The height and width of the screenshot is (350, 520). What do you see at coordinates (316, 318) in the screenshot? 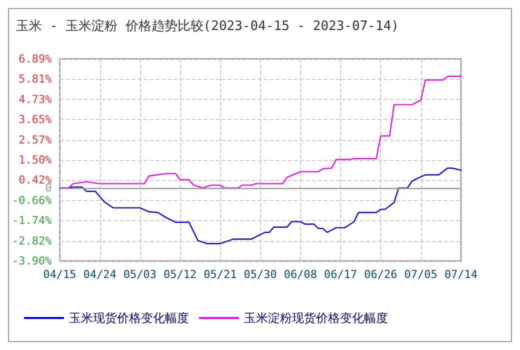
I see `legend-label: 玉米淀粉现货价格变化幅度` at bounding box center [316, 318].